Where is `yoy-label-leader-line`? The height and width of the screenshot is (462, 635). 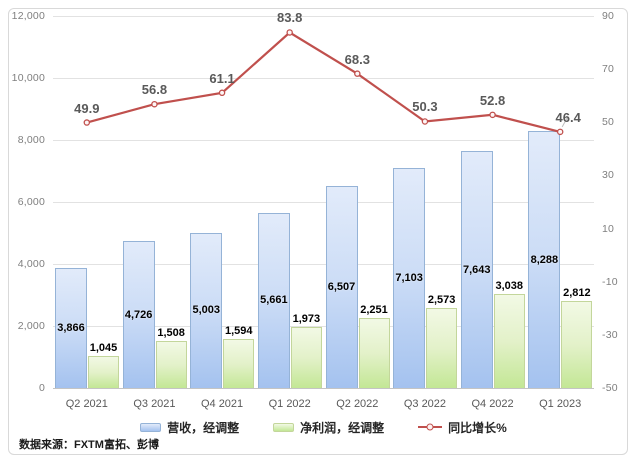
yoy-label-leader-line is located at coordinates (564, 122).